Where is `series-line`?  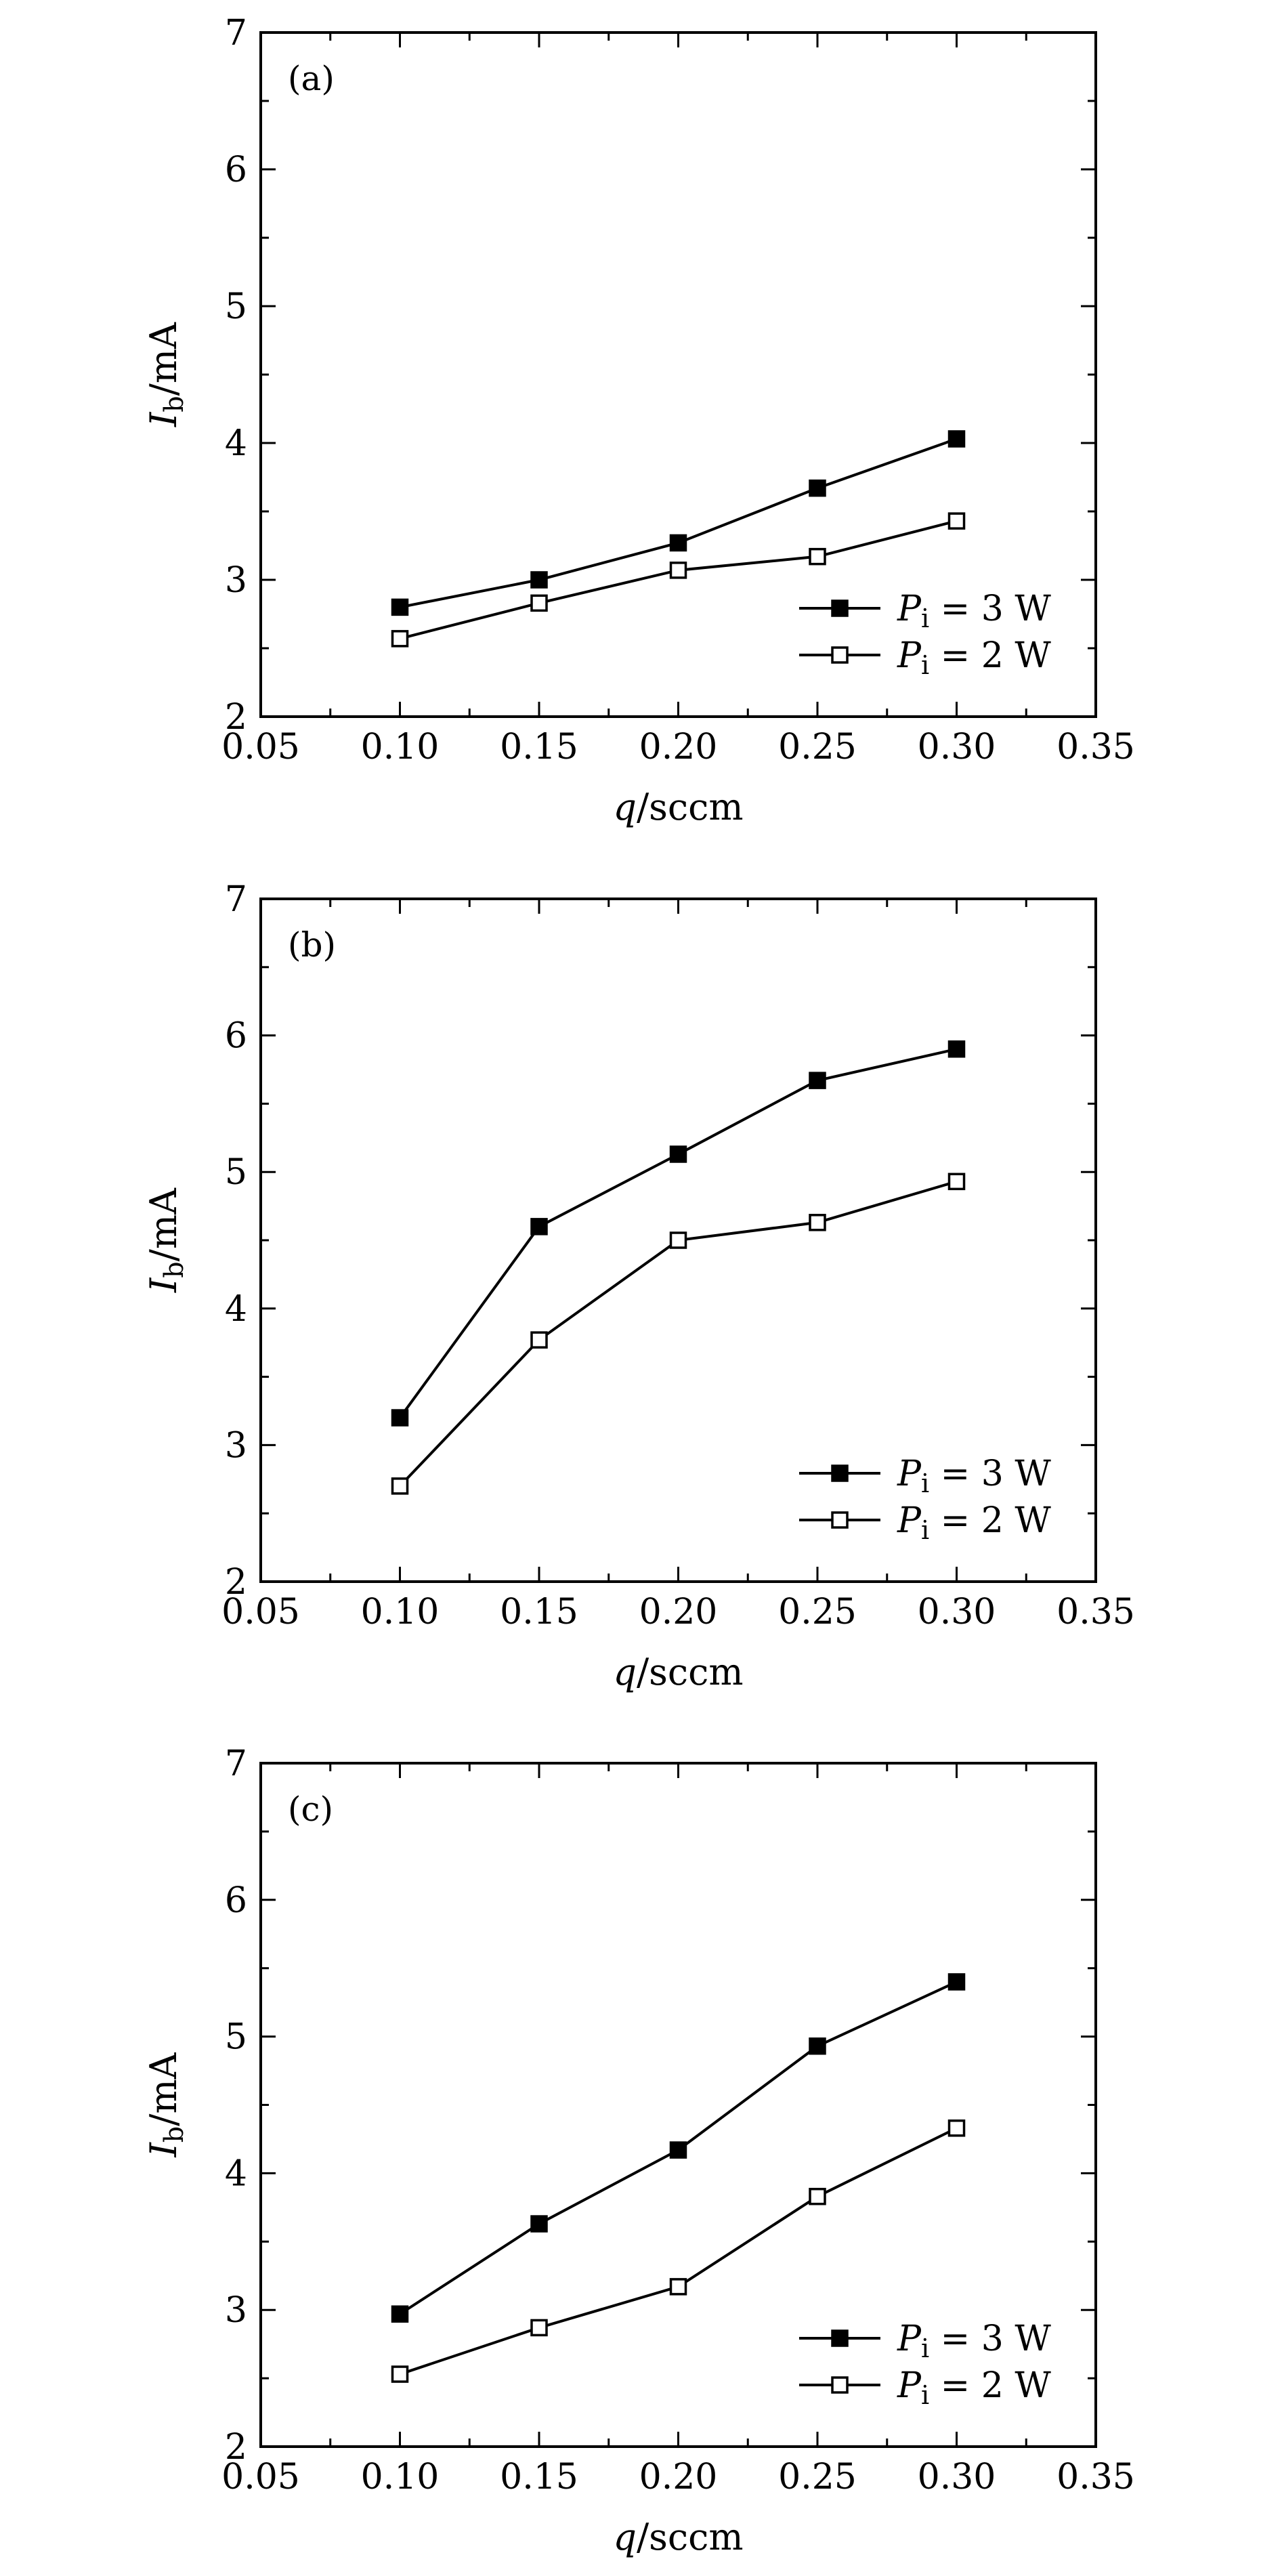 series-line is located at coordinates (678, 1334).